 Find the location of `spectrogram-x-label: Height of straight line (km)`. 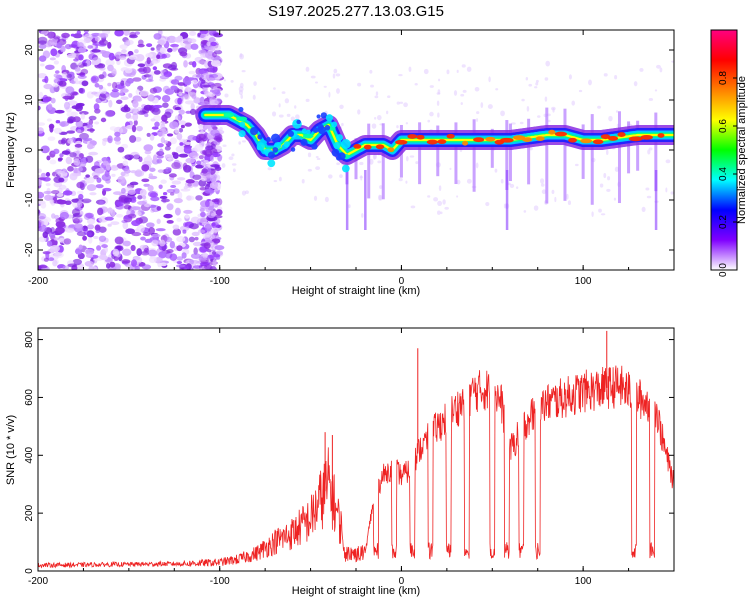

spectrogram-x-label: Height of straight line (km) is located at coordinates (356, 291).